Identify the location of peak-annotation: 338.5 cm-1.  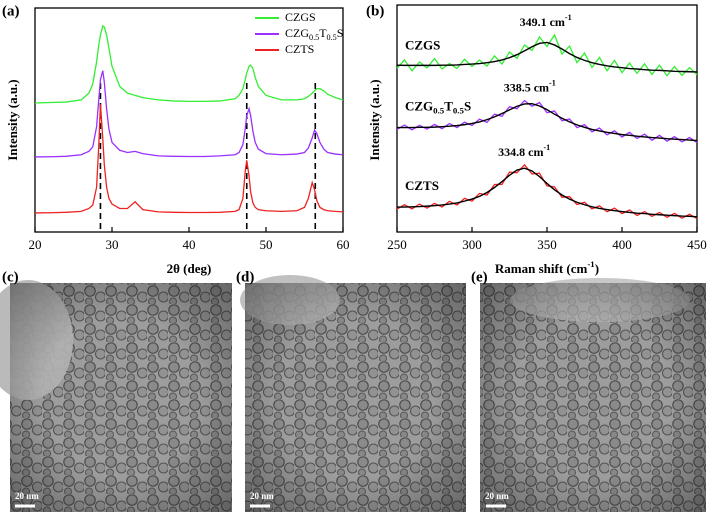
(530, 86).